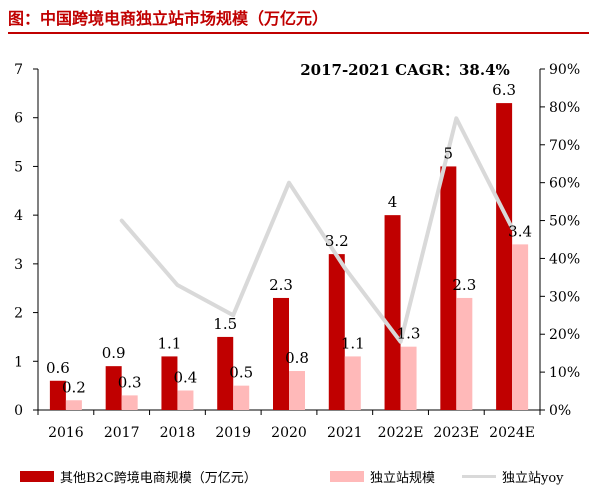 Image resolution: width=597 pixels, height=504 pixels. What do you see at coordinates (560, 411) in the screenshot?
I see `right-axis-tick-label: 0%` at bounding box center [560, 411].